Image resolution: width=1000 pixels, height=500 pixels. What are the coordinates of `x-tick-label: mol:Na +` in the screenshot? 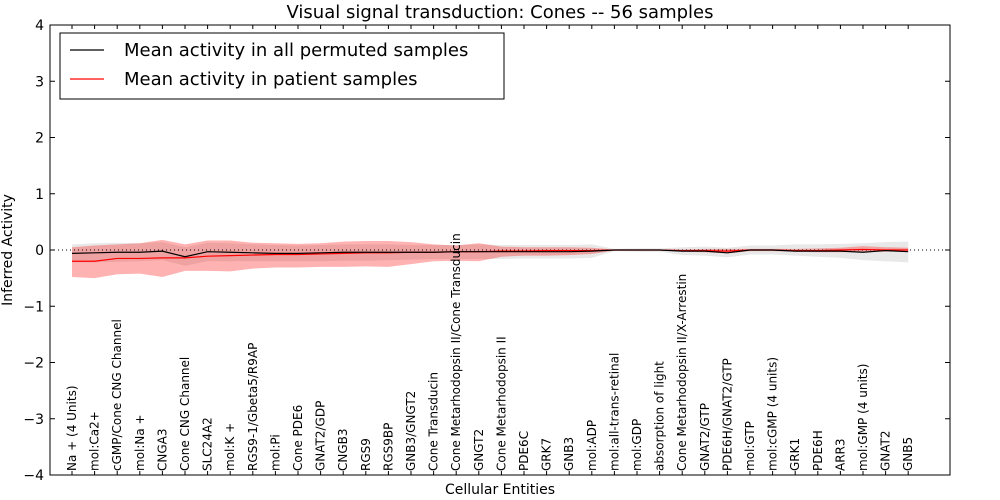 It's located at (140, 442).